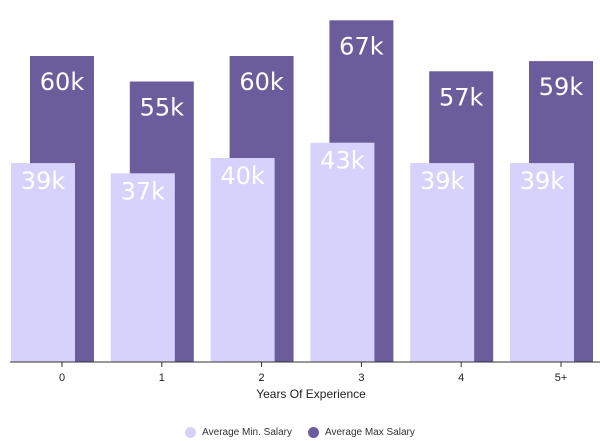  What do you see at coordinates (561, 378) in the screenshot?
I see `x-tick-label: 5+` at bounding box center [561, 378].